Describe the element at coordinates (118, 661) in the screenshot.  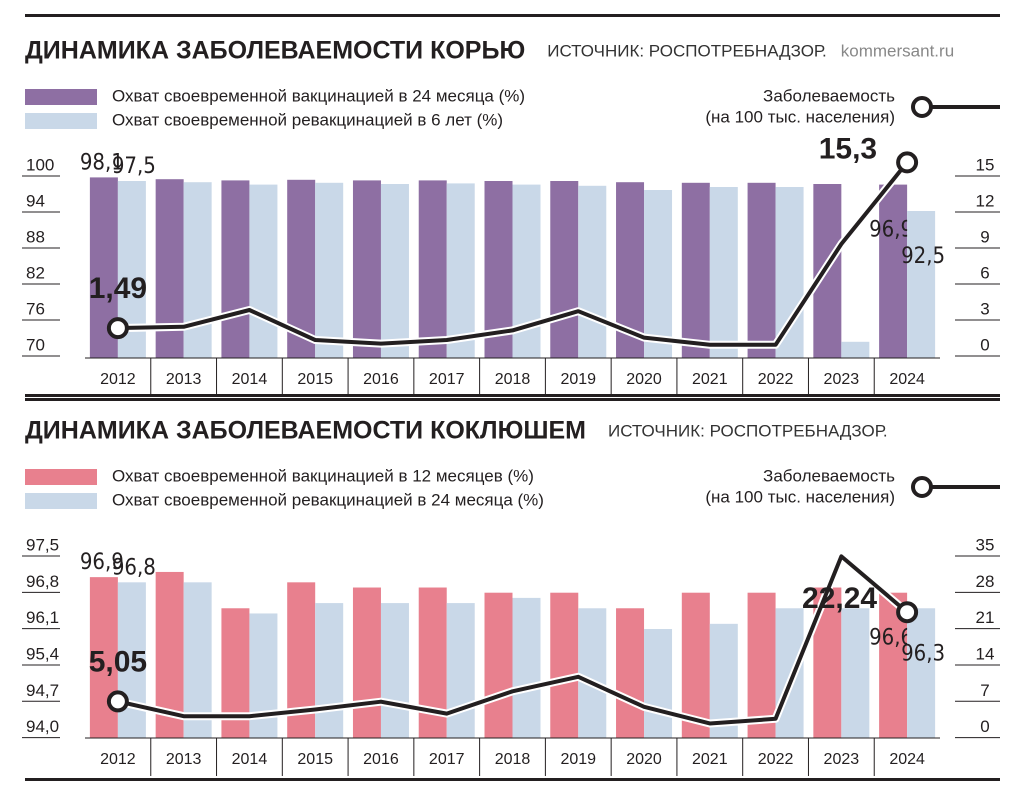
I see `line-value-label: 5,05` at that location.